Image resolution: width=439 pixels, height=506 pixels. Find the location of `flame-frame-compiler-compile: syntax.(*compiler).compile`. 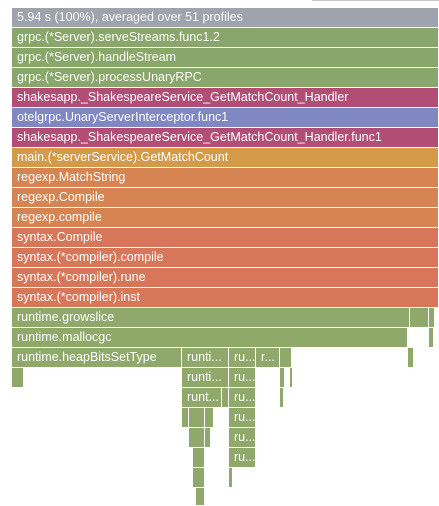

flame-frame-compiler-compile: syntax.(*compiler).compile is located at coordinates (225, 258).